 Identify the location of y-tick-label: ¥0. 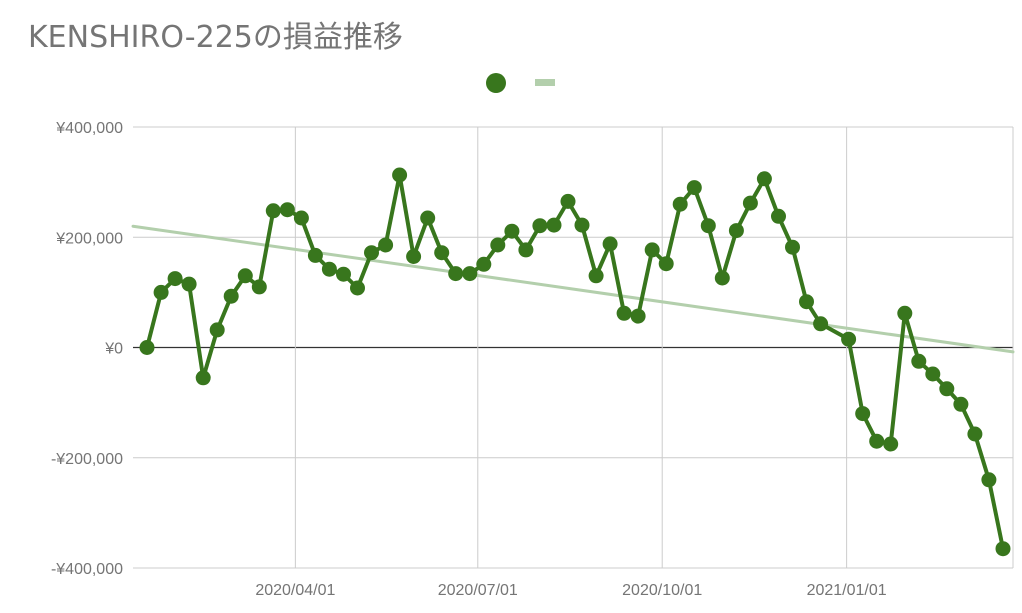
(113, 349).